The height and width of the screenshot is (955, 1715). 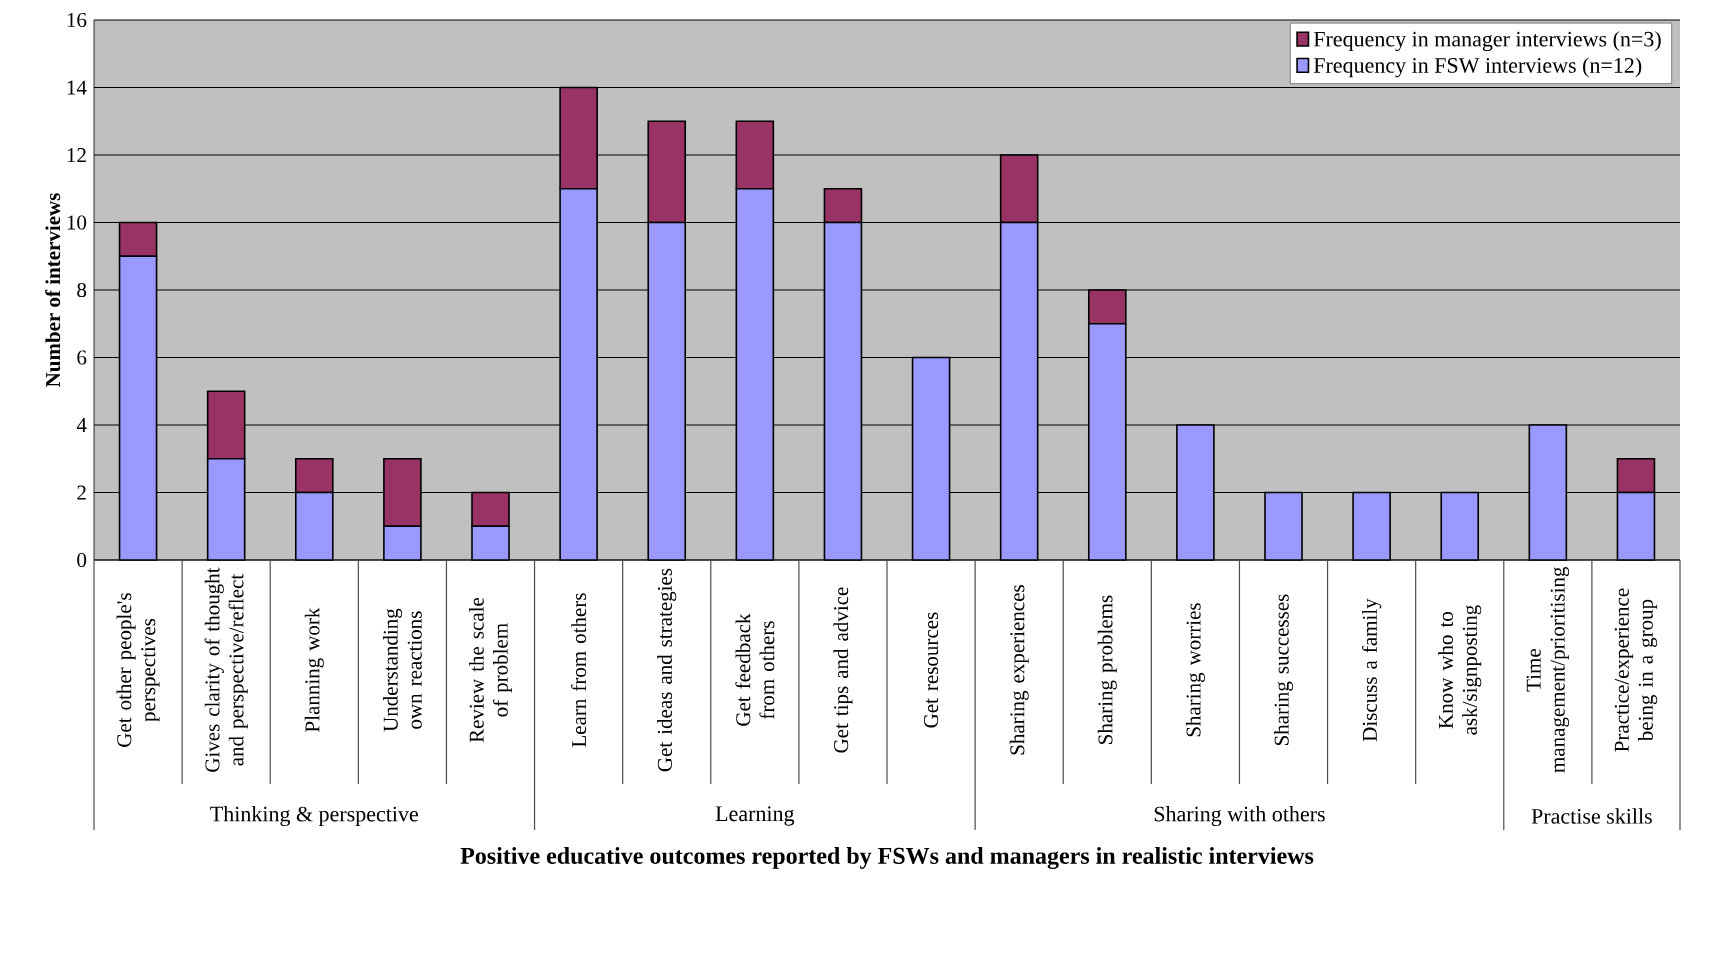 I want to click on x-tick-label: Practice/experience being in a group, so click(x=1636, y=670).